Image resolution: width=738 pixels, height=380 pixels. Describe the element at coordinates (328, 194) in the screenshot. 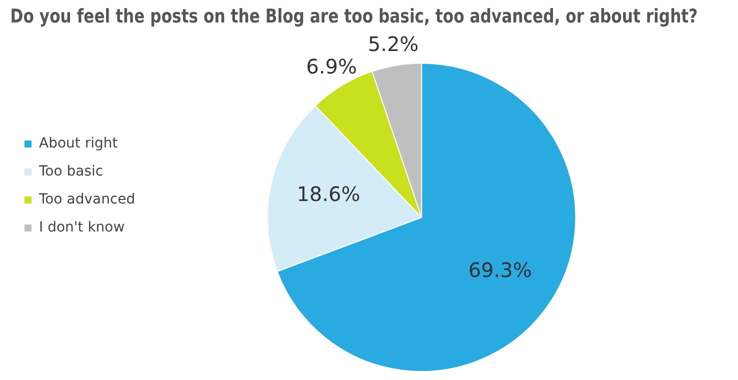

I see `data-label: 18.6%` at that location.